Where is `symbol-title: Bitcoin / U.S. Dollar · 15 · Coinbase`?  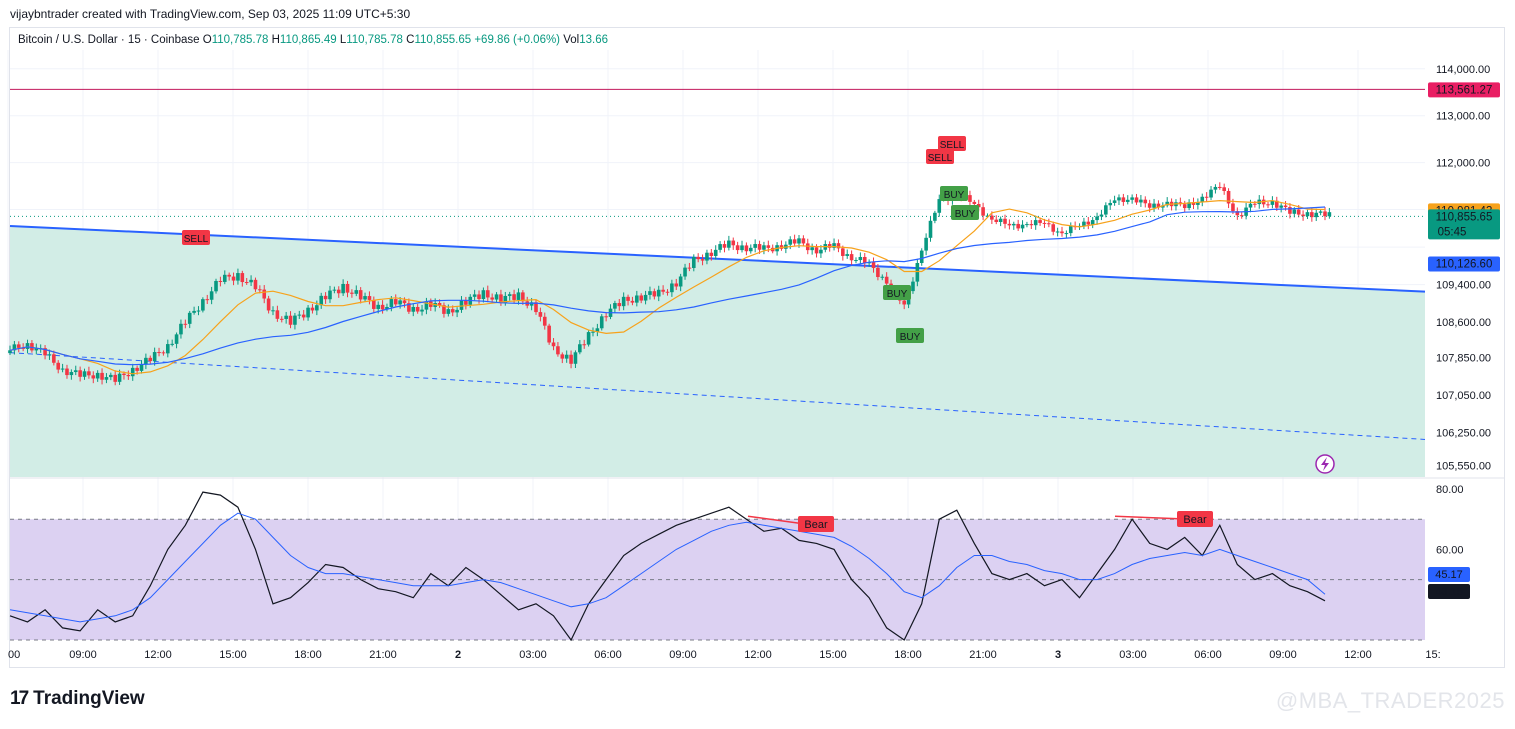
symbol-title: Bitcoin / U.S. Dollar · 15 · Coinbase is located at coordinates (109, 40).